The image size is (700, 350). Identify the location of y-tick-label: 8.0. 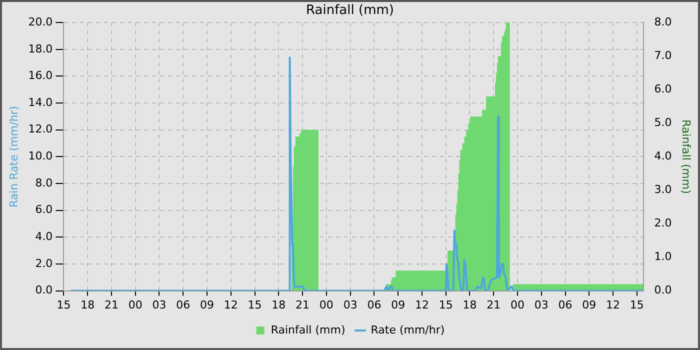
(44, 183).